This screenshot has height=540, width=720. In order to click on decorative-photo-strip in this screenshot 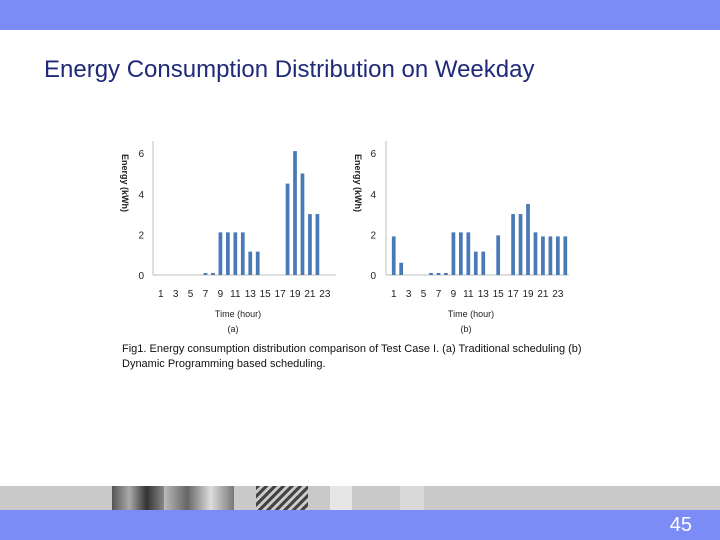, I will do `click(360, 498)`.